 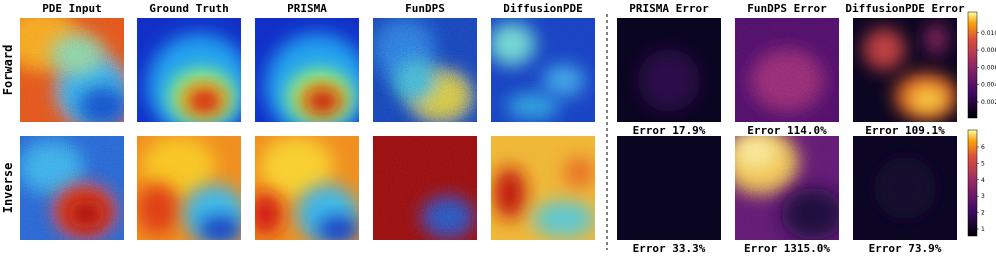 I want to click on error-label: Error 109.1%, so click(x=905, y=130).